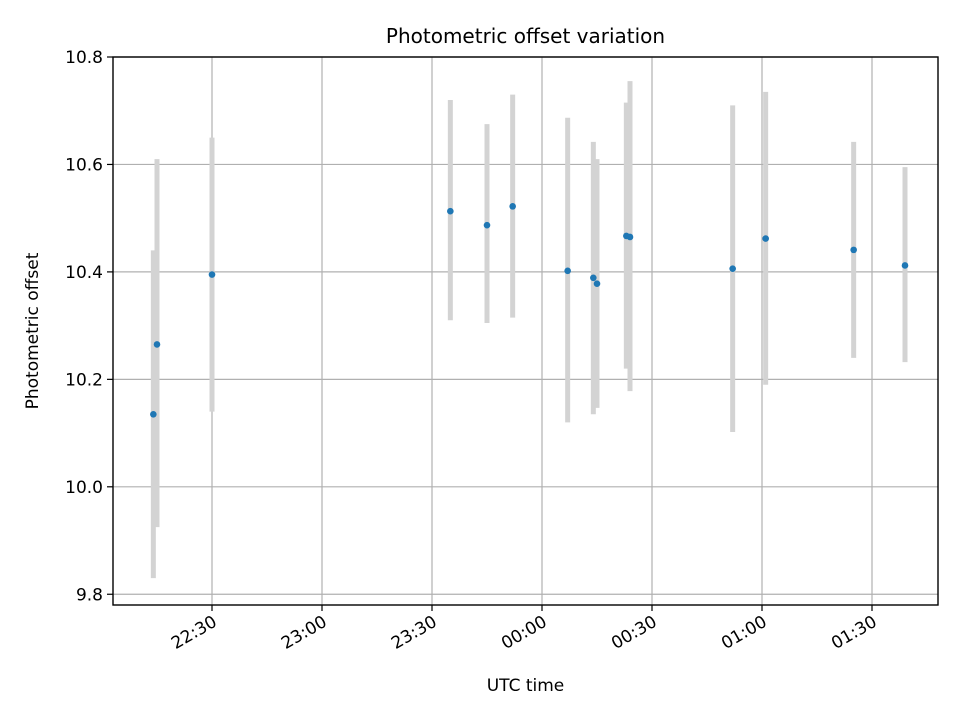  Describe the element at coordinates (526, 686) in the screenshot. I see `x-axis-label: UTC time` at that location.